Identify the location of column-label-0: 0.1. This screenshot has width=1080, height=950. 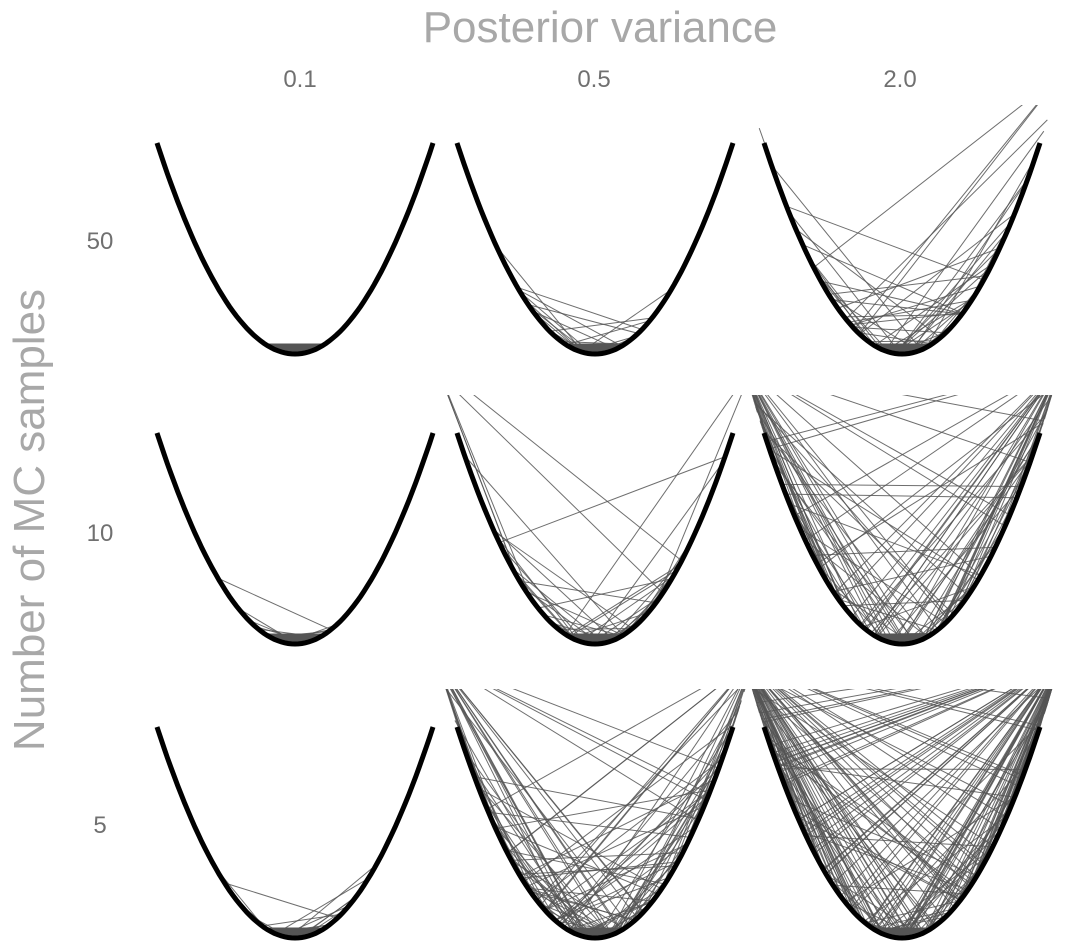
(300, 79).